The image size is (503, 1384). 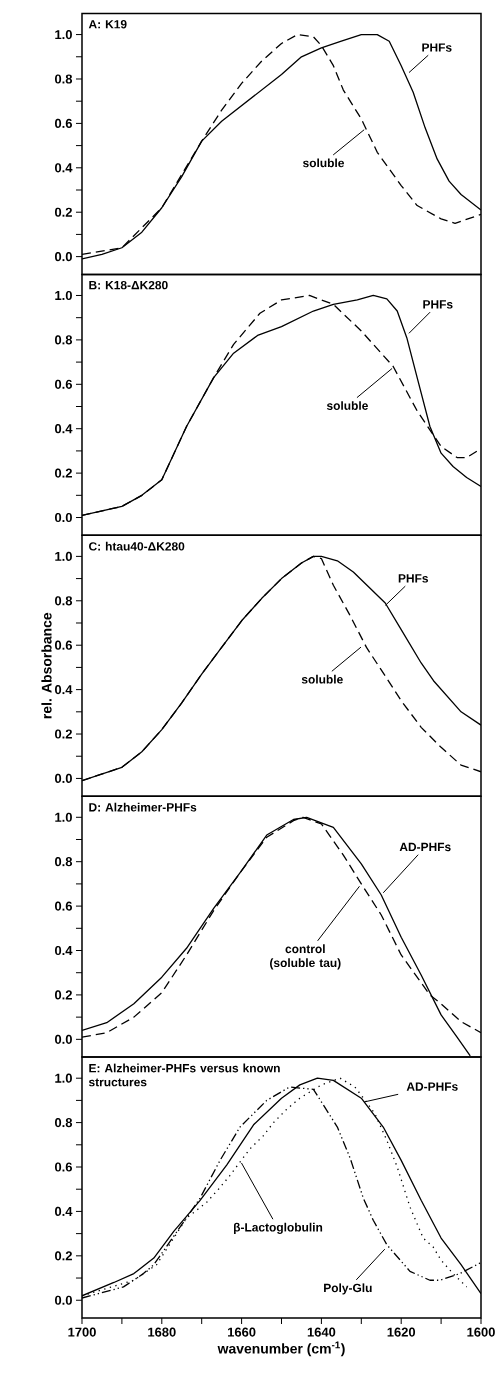 I want to click on x-tick-label: 1660, so click(x=242, y=1332).